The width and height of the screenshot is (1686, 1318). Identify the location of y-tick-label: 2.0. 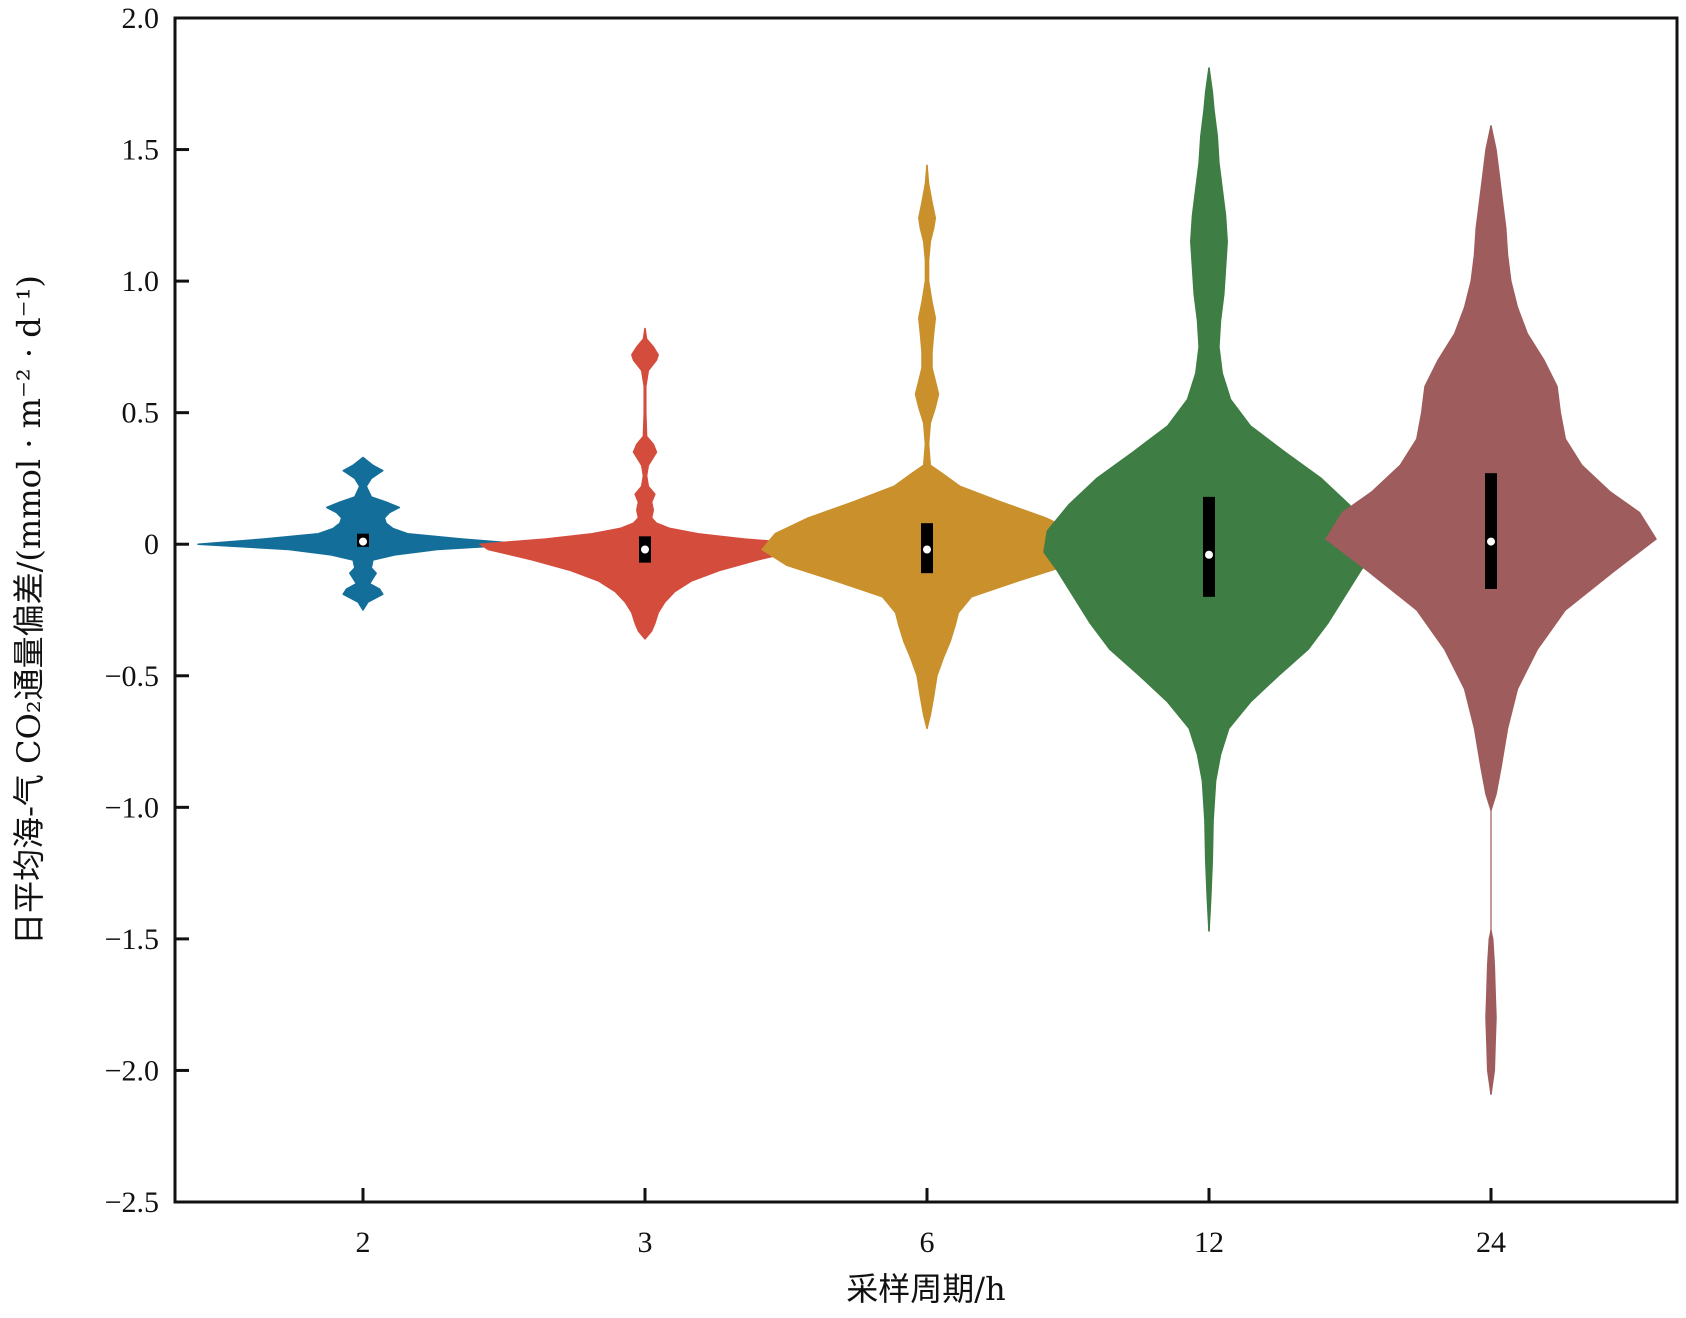
(141, 18).